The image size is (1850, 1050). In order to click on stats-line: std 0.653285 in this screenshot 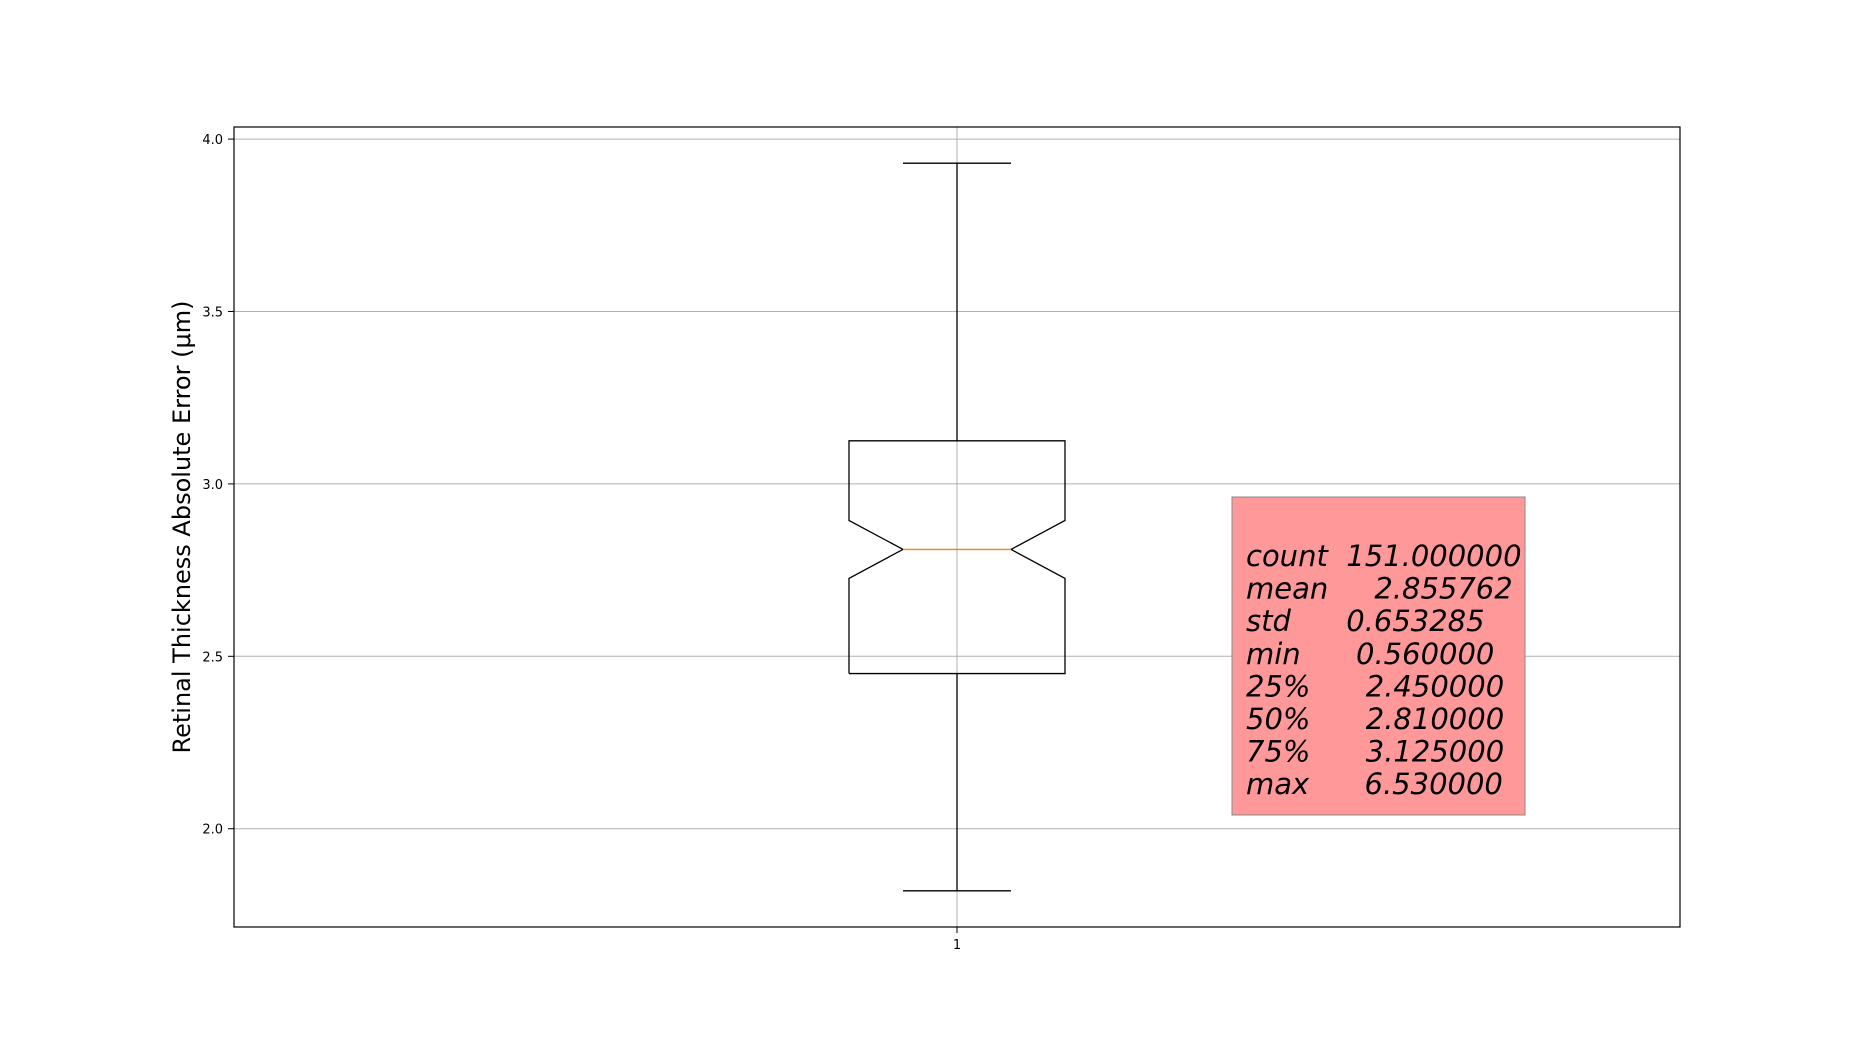, I will do `click(1365, 621)`.